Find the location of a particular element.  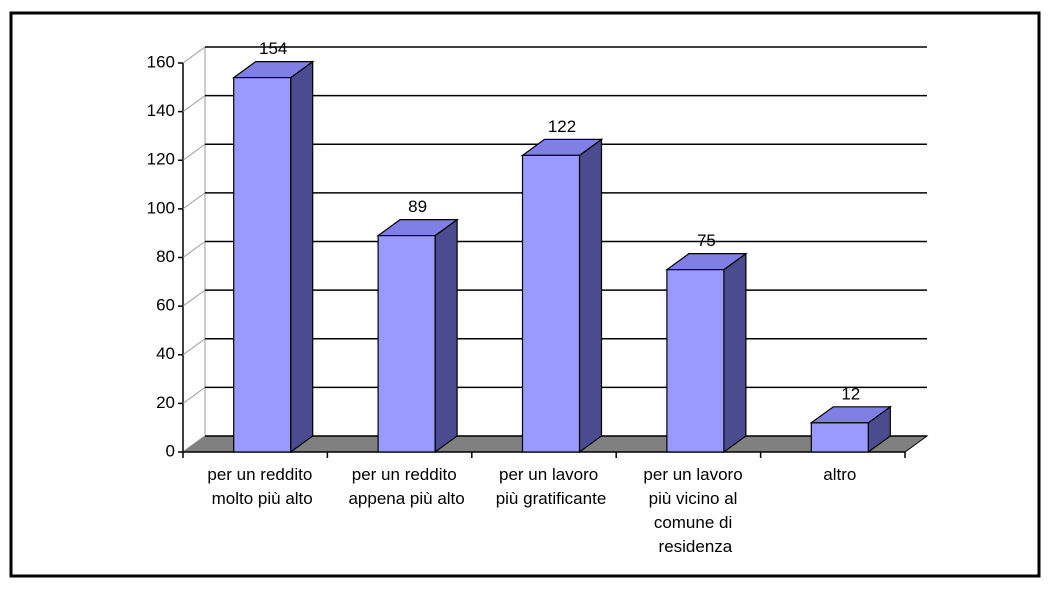

y-tick-label: 0 is located at coordinates (170, 450).